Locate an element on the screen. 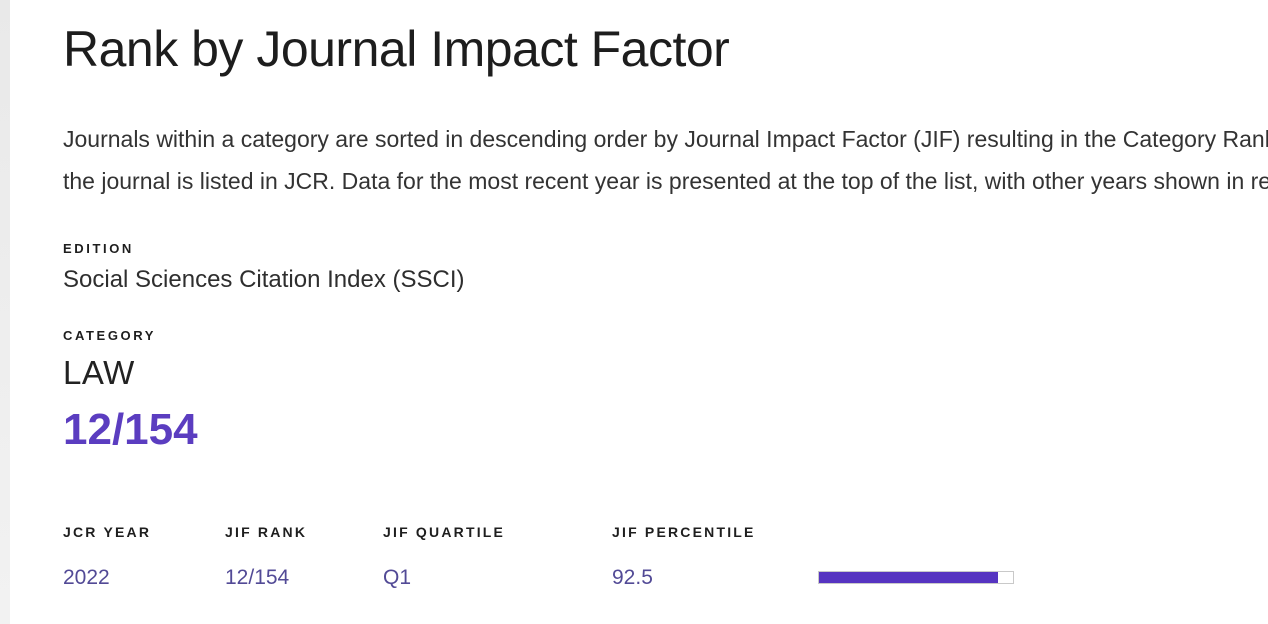 Image resolution: width=1268 pixels, height=624 pixels. cell-jif-percentile: 92.5 is located at coordinates (632, 577).